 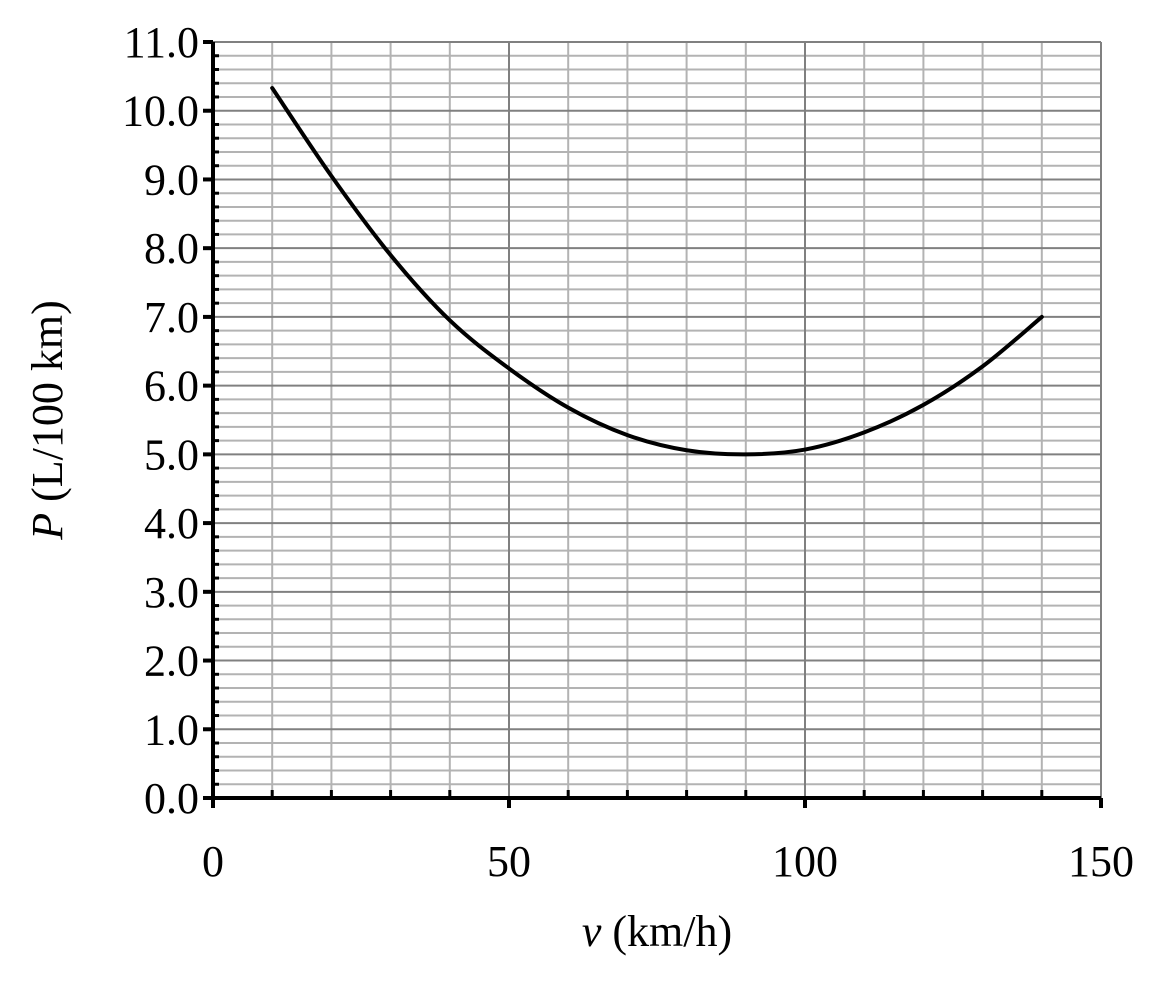 What do you see at coordinates (805, 861) in the screenshot?
I see `x-tick-label: 100` at bounding box center [805, 861].